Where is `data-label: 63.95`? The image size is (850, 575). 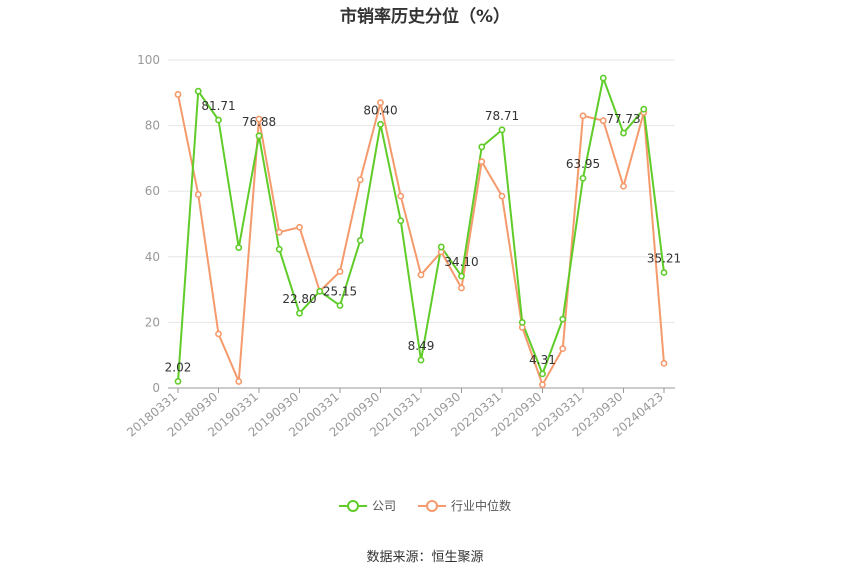
data-label: 63.95 is located at coordinates (583, 164).